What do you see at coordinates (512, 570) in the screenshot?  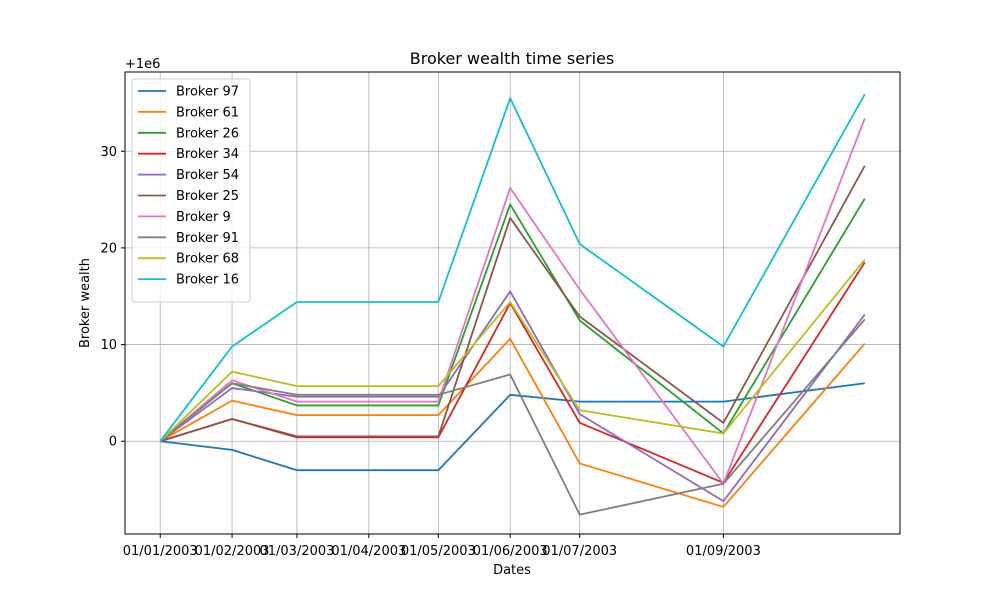 I see `x-axis-label: Dates` at bounding box center [512, 570].